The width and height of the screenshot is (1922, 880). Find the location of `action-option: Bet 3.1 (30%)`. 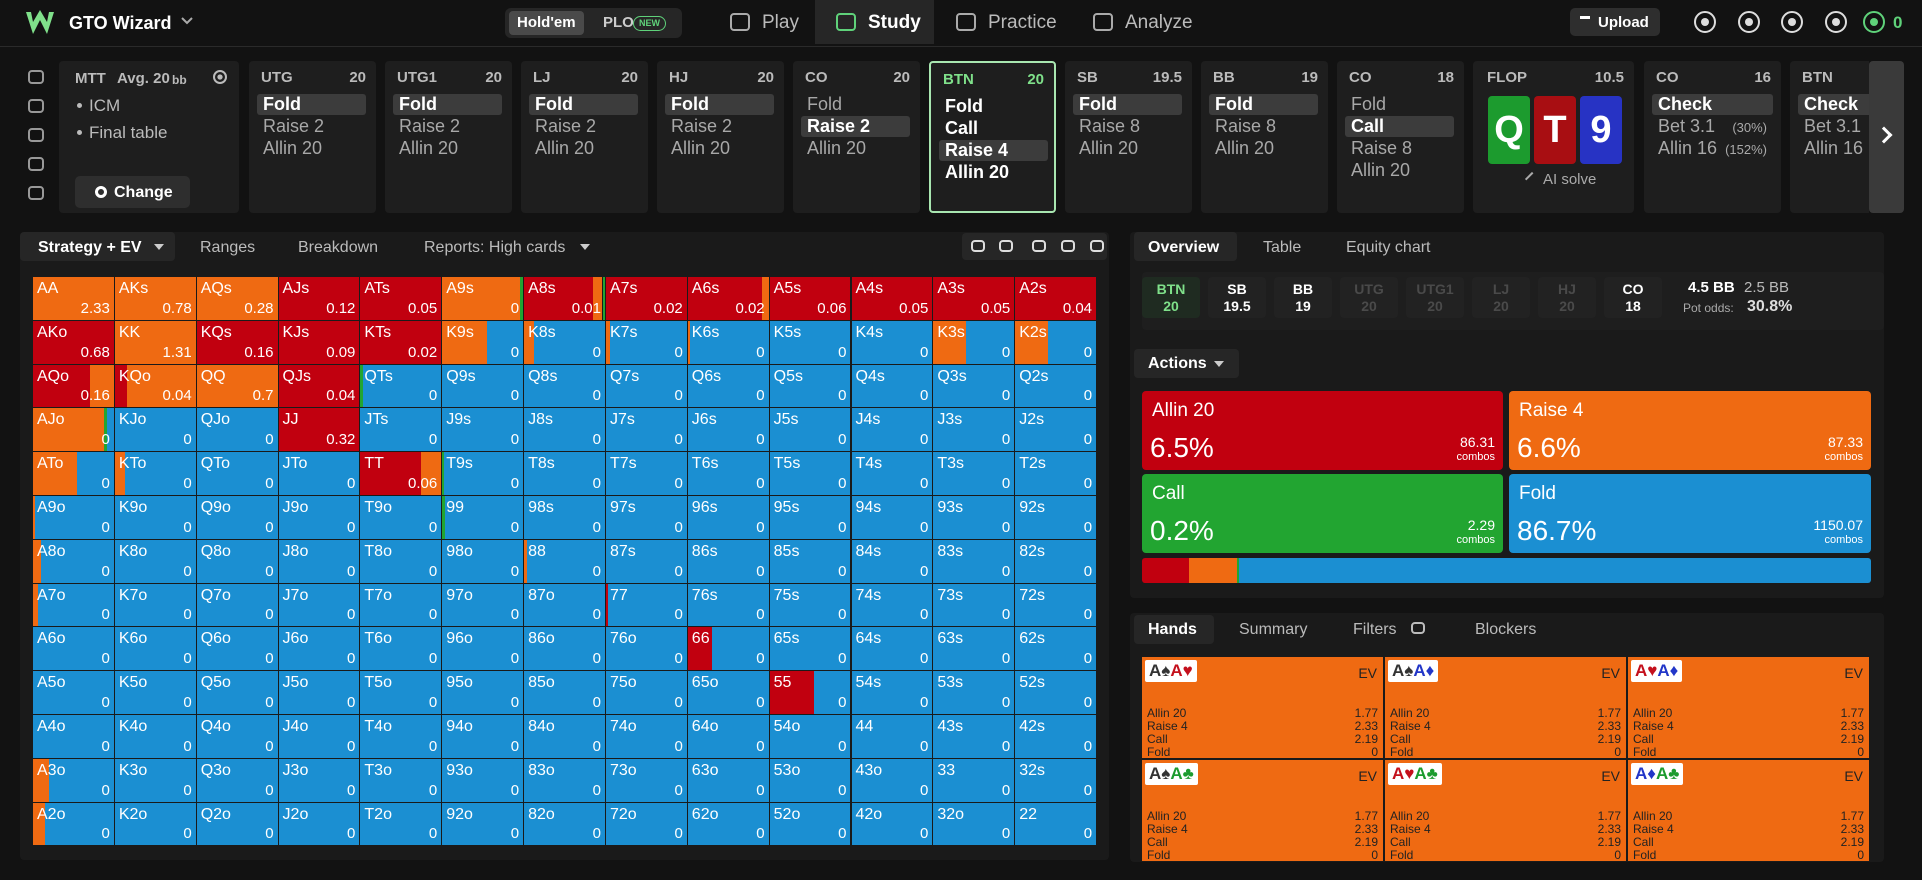

action-option: Bet 3.1 (30%) is located at coordinates (1712, 126).